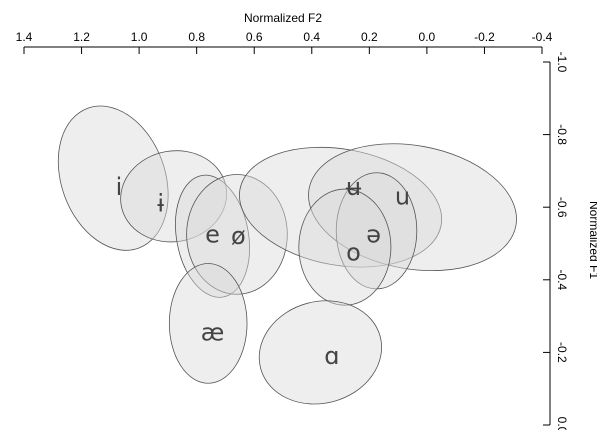 The height and width of the screenshot is (430, 597). I want to click on vowel-label: ə, so click(373, 234).